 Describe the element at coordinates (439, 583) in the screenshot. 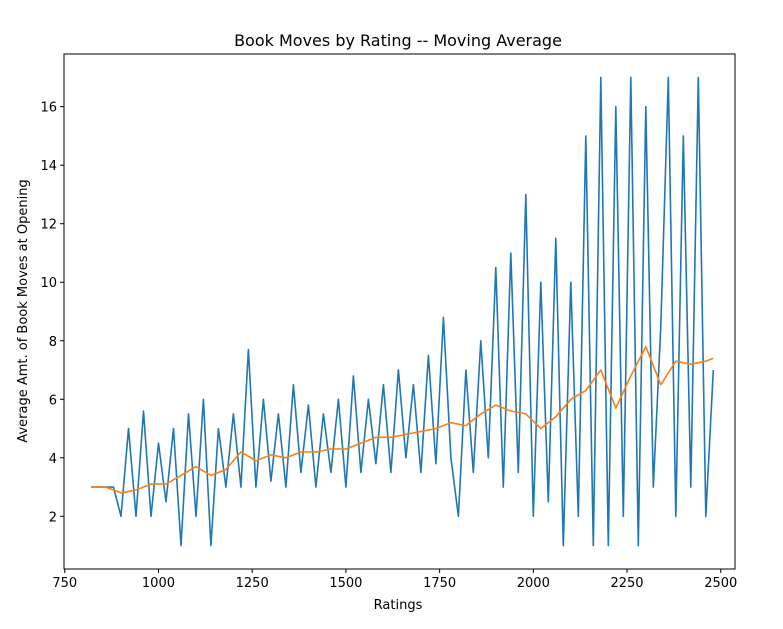

I see `x-tick-label: 1750` at that location.